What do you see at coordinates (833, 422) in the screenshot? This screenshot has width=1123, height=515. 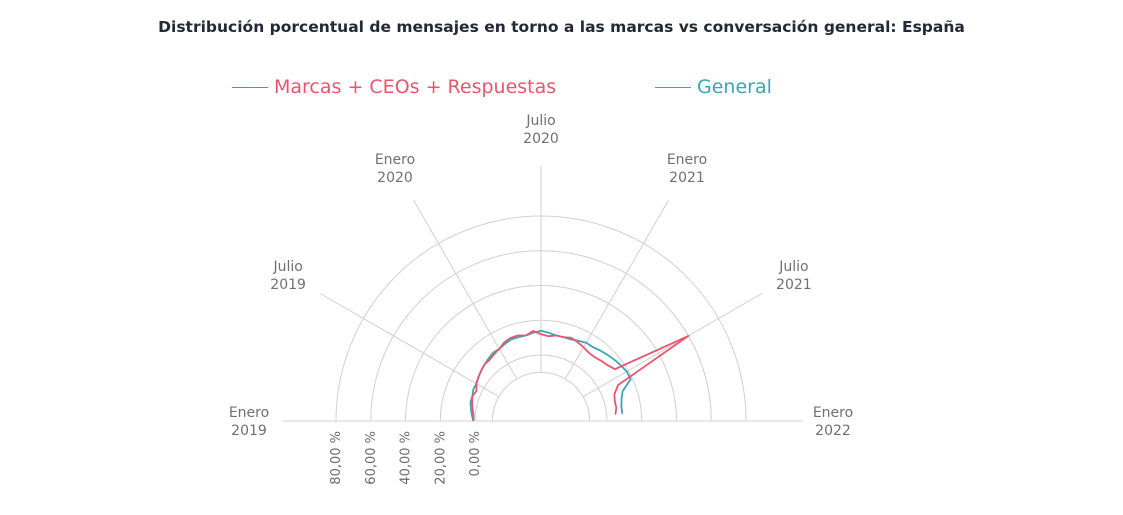 I see `angle-label-6: Enero 2022` at bounding box center [833, 422].